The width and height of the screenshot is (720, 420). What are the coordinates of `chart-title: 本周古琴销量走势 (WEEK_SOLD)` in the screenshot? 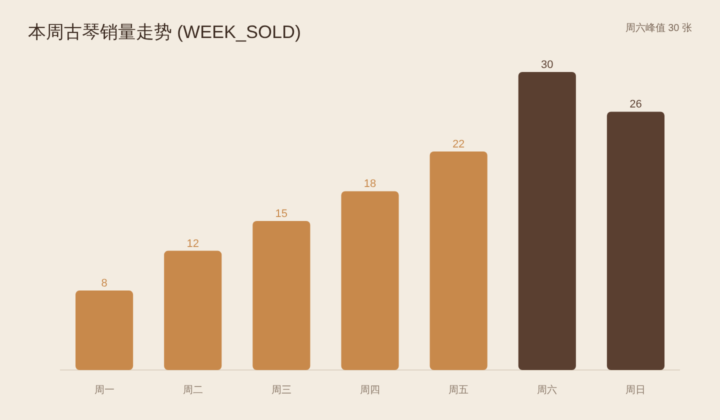 It's located at (165, 32).